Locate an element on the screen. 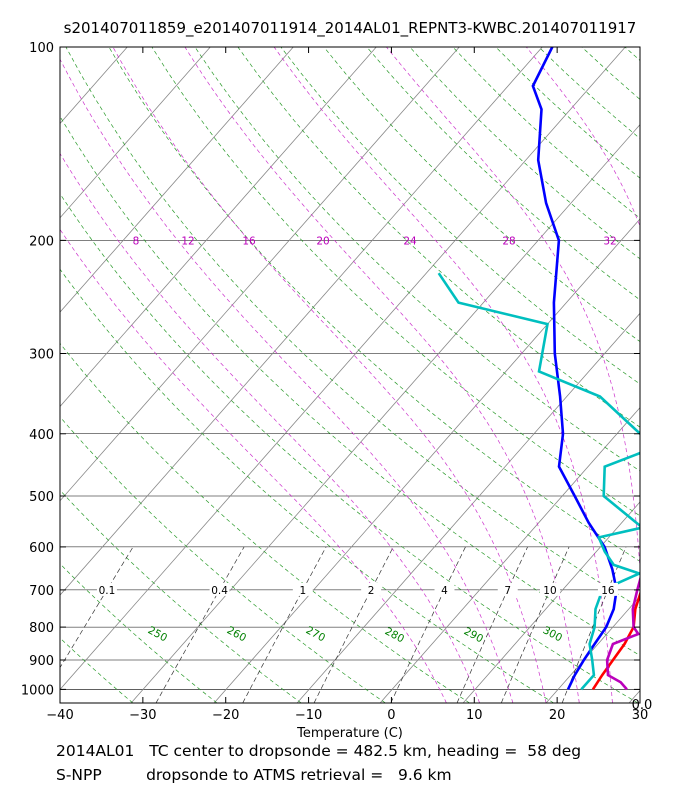  y-tick-label: 700 is located at coordinates (41, 591).